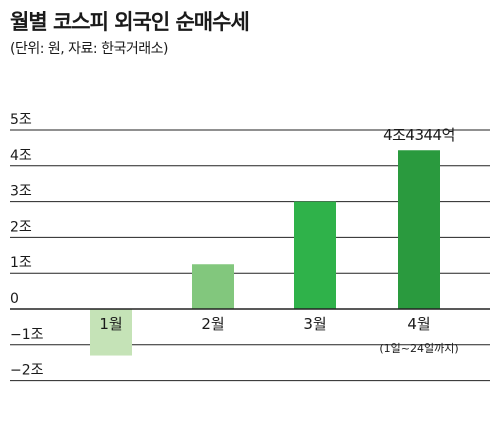 The height and width of the screenshot is (421, 500). What do you see at coordinates (418, 324) in the screenshot?
I see `x-tick-label: 4월` at bounding box center [418, 324].